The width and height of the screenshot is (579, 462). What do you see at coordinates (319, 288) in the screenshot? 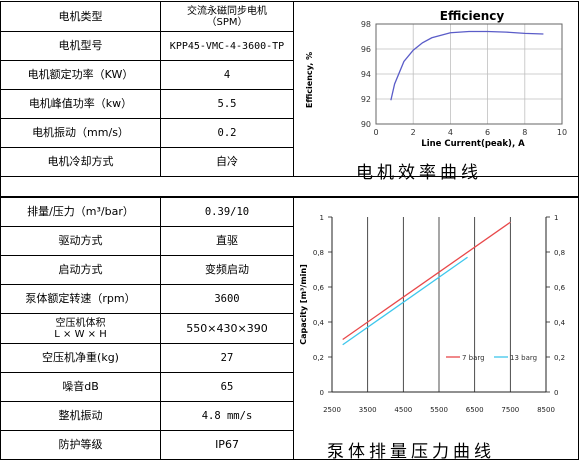
I see `y-tick-label-left: 0,6` at bounding box center [319, 288].